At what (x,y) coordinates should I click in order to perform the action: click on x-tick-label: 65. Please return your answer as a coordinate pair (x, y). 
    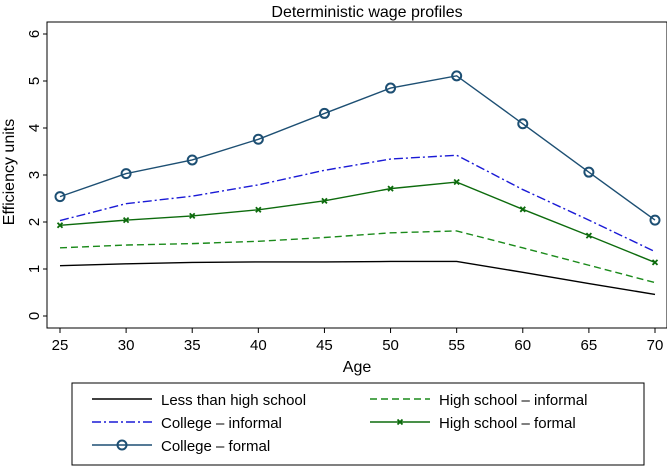
    Looking at the image, I should click on (589, 345).